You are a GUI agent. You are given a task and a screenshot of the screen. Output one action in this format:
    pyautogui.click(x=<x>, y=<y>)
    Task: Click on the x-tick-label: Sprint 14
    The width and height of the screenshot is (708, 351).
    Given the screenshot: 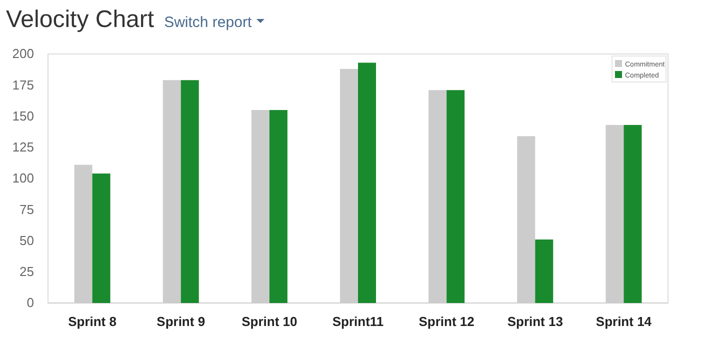 What is the action you would take?
    pyautogui.click(x=624, y=322)
    